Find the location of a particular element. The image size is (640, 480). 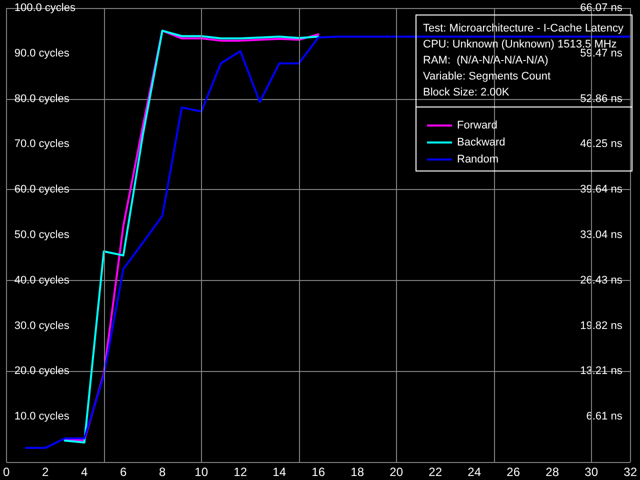

text: Test: Microarchitecture - I-Cache Latency is located at coordinates (523, 28).